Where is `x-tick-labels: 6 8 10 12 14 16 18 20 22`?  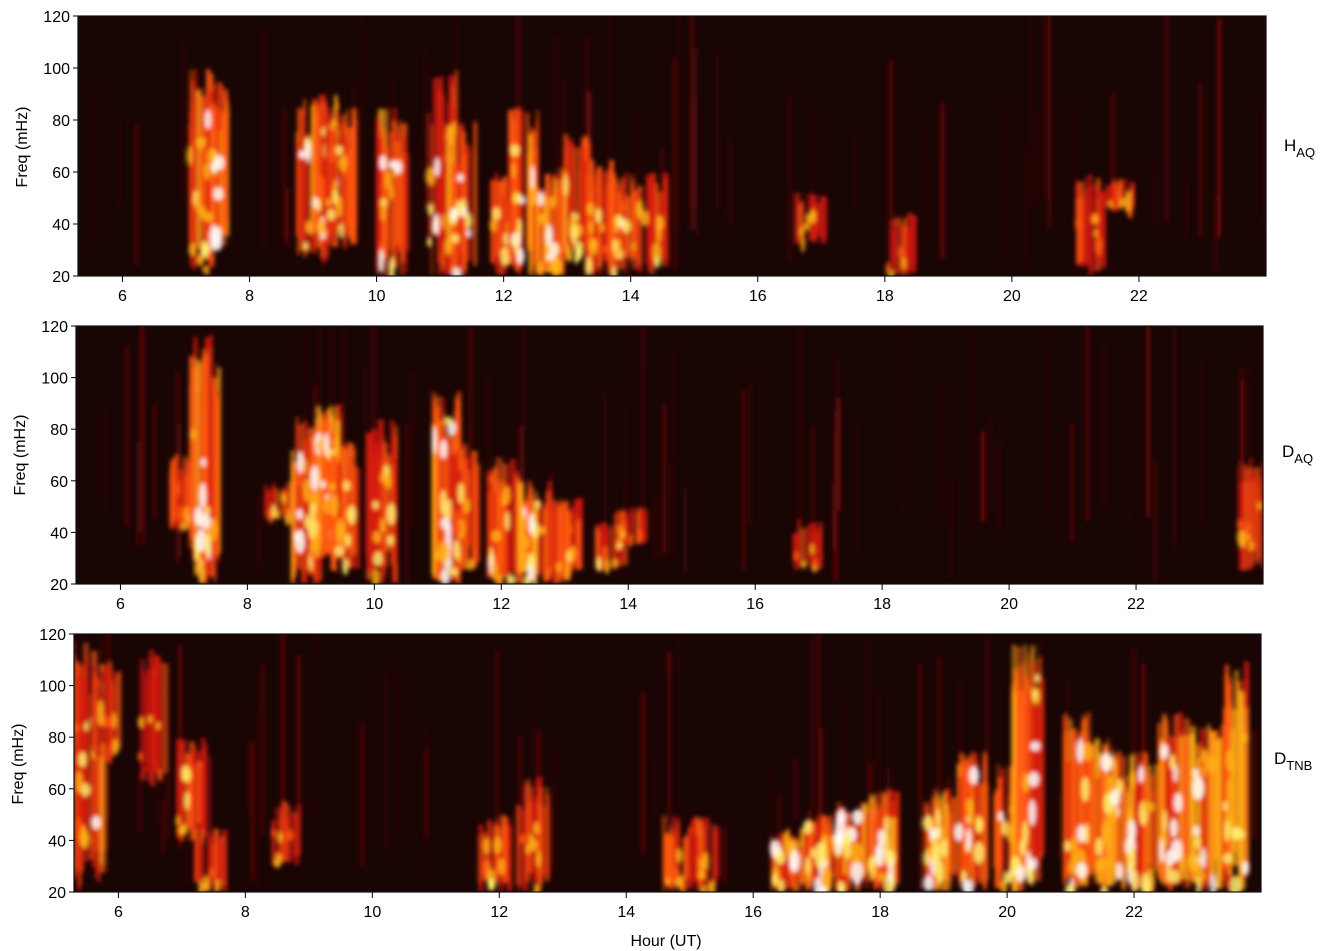 x-tick-labels: 6 8 10 12 14 16 18 20 22 is located at coordinates (630, 598).